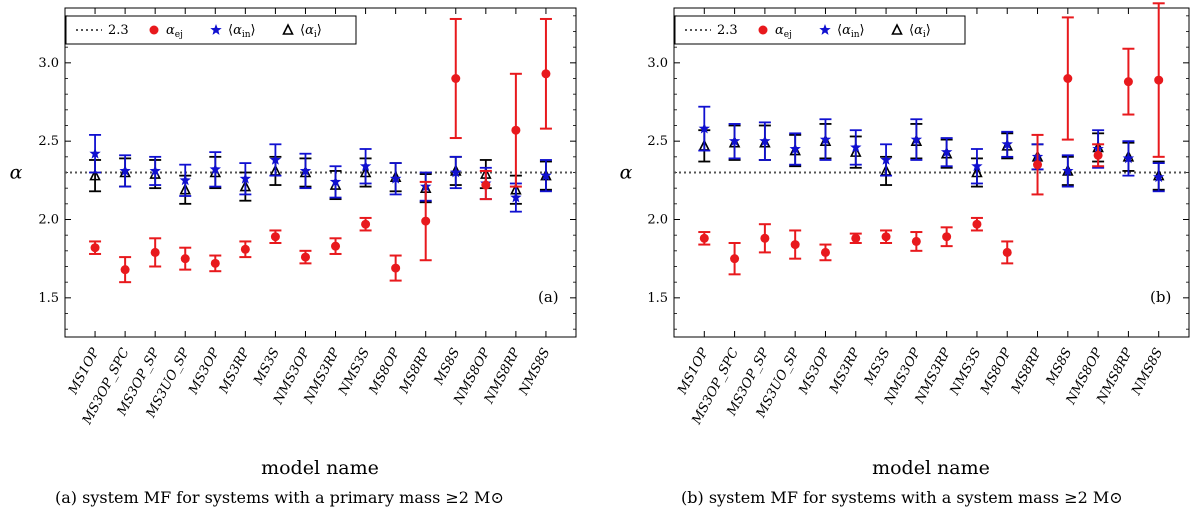 This screenshot has height=513, width=1200. I want to click on panel-label: (b), so click(1160, 297).